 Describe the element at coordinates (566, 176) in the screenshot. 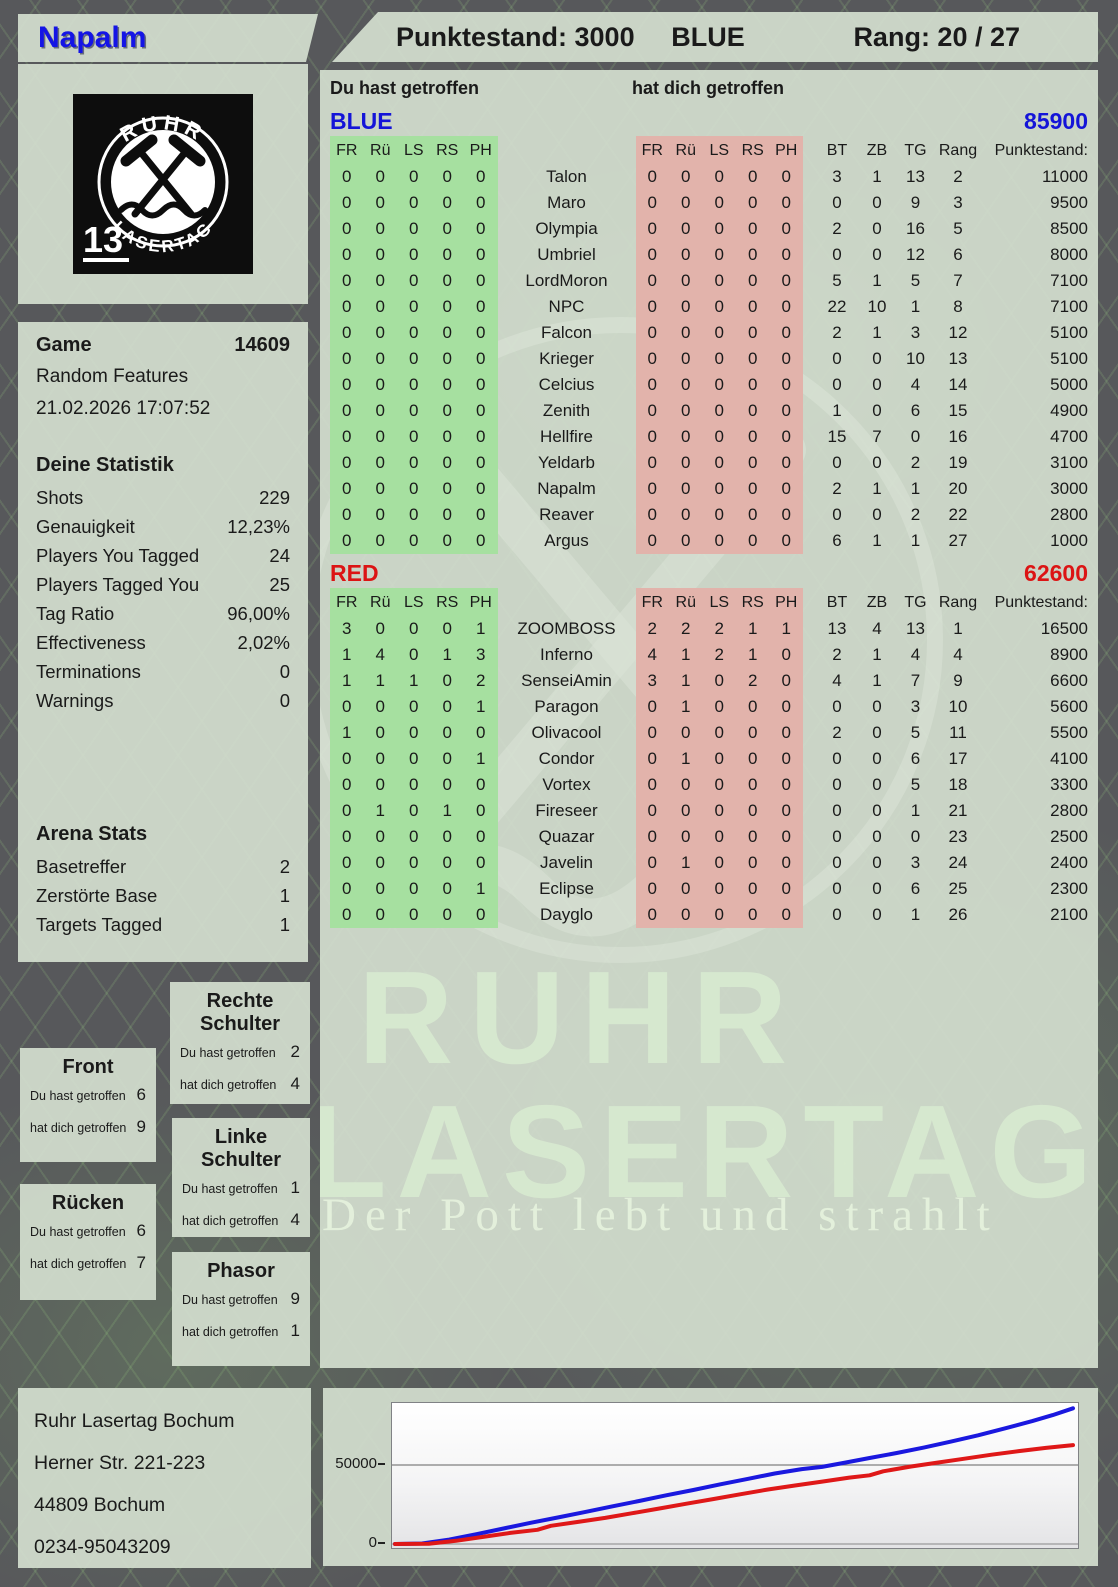

I see `cell-player-name: Talon` at that location.